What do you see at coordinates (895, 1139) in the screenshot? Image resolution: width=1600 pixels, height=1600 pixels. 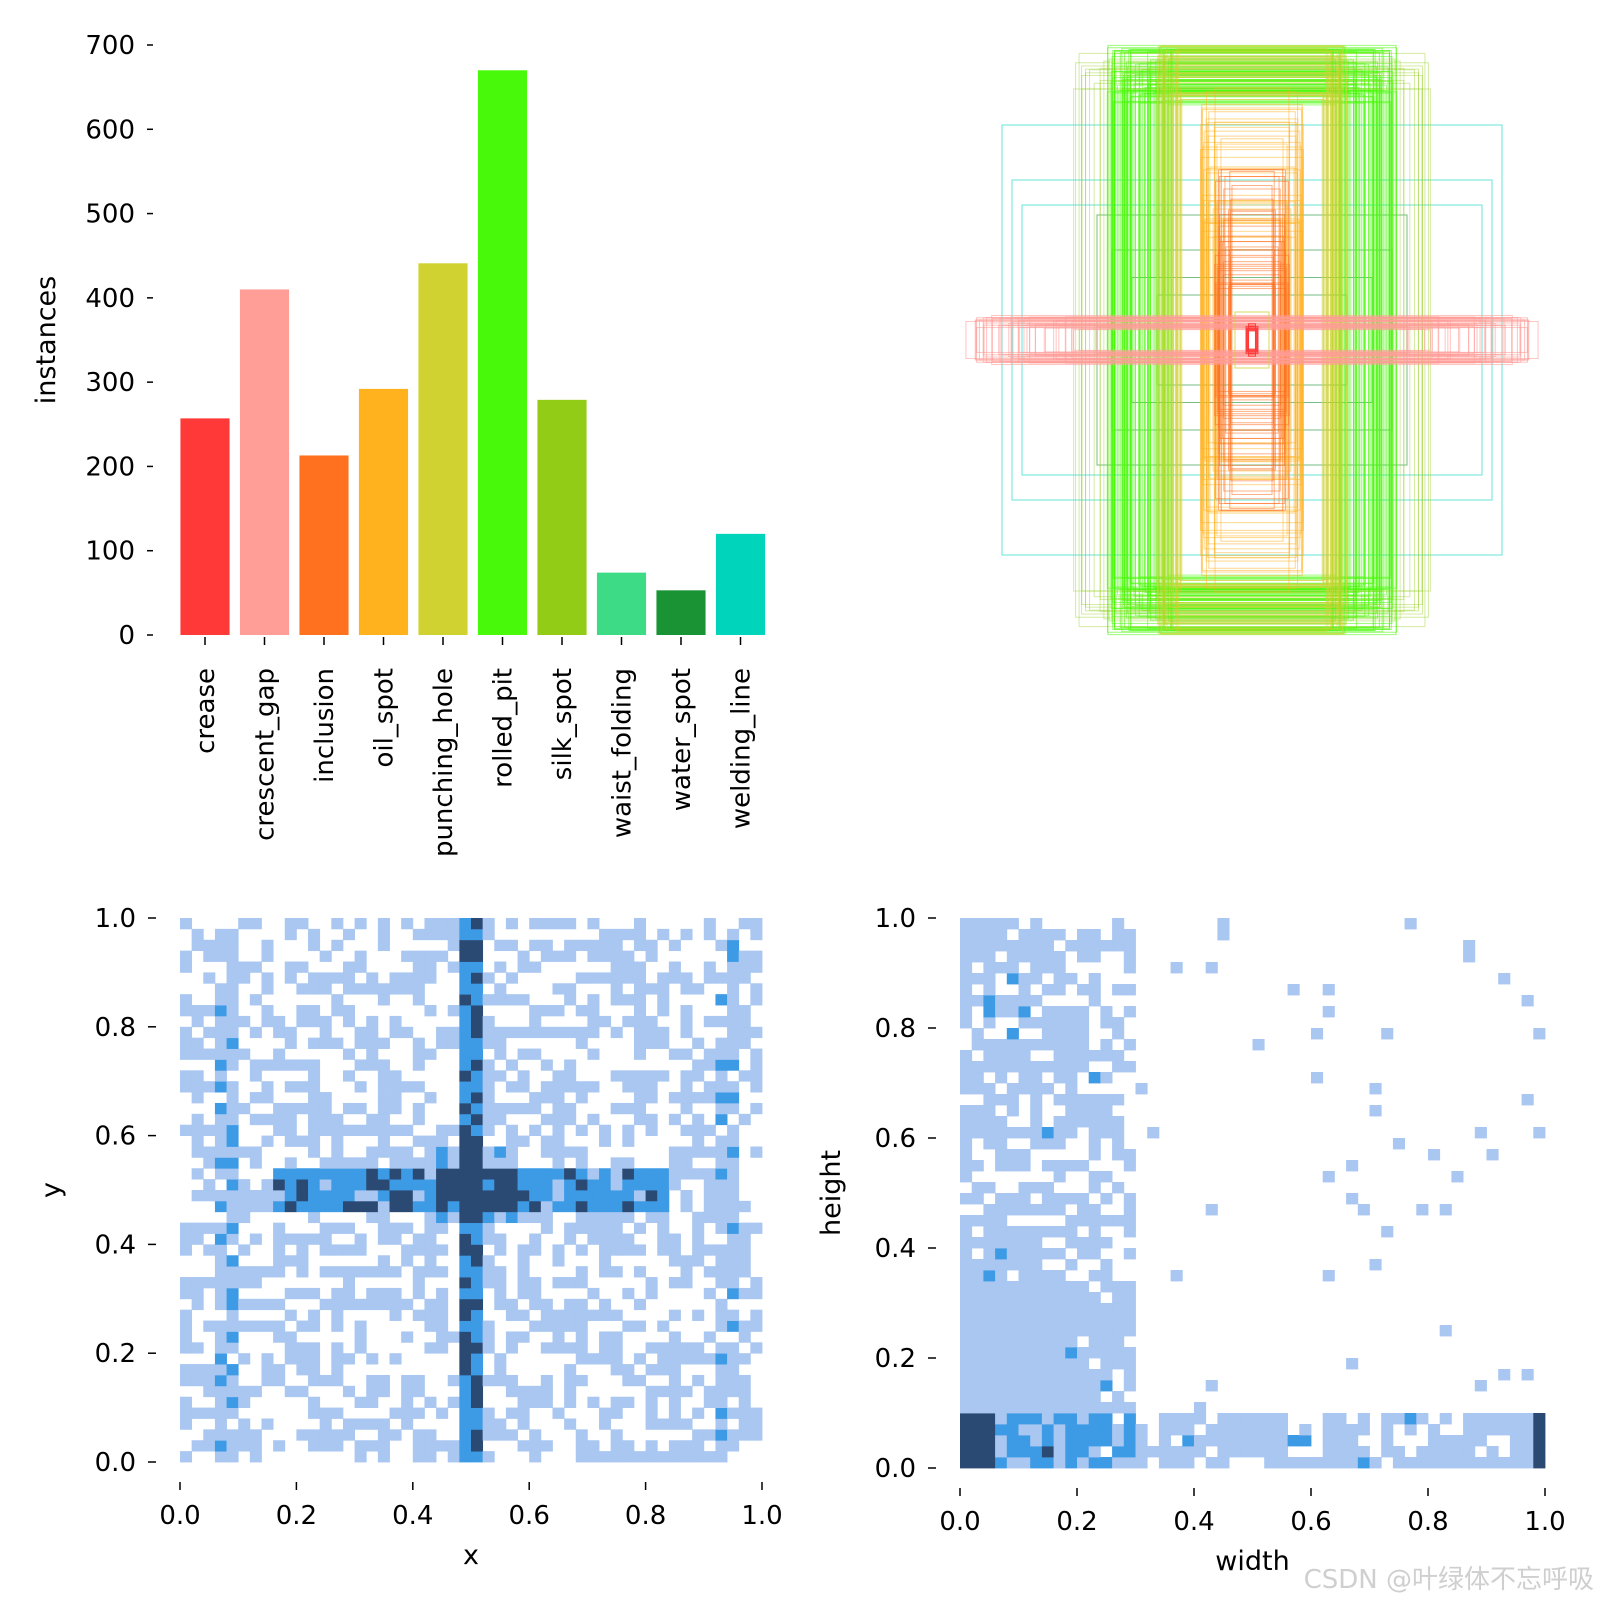 I see `y-tick-label: 0.6` at bounding box center [895, 1139].